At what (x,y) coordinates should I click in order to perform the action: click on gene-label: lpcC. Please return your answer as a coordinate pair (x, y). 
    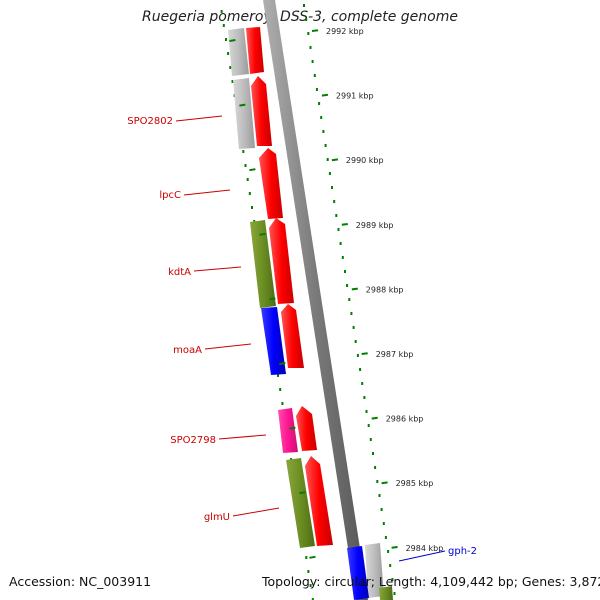
    Looking at the image, I should click on (170, 195).